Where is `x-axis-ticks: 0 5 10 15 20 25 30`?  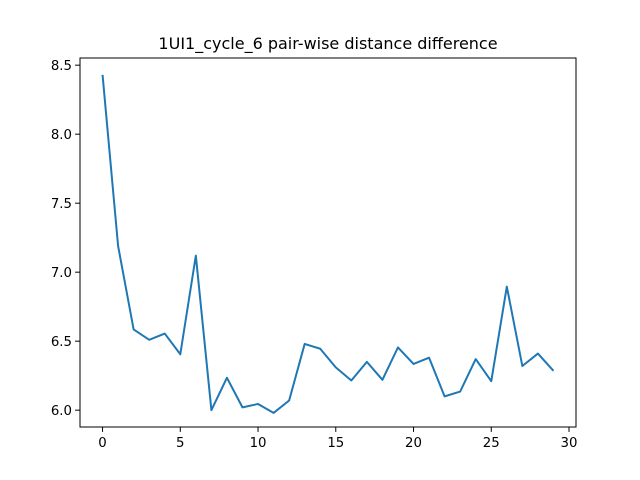 x-axis-ticks: 0 5 10 15 20 25 30 is located at coordinates (337, 439).